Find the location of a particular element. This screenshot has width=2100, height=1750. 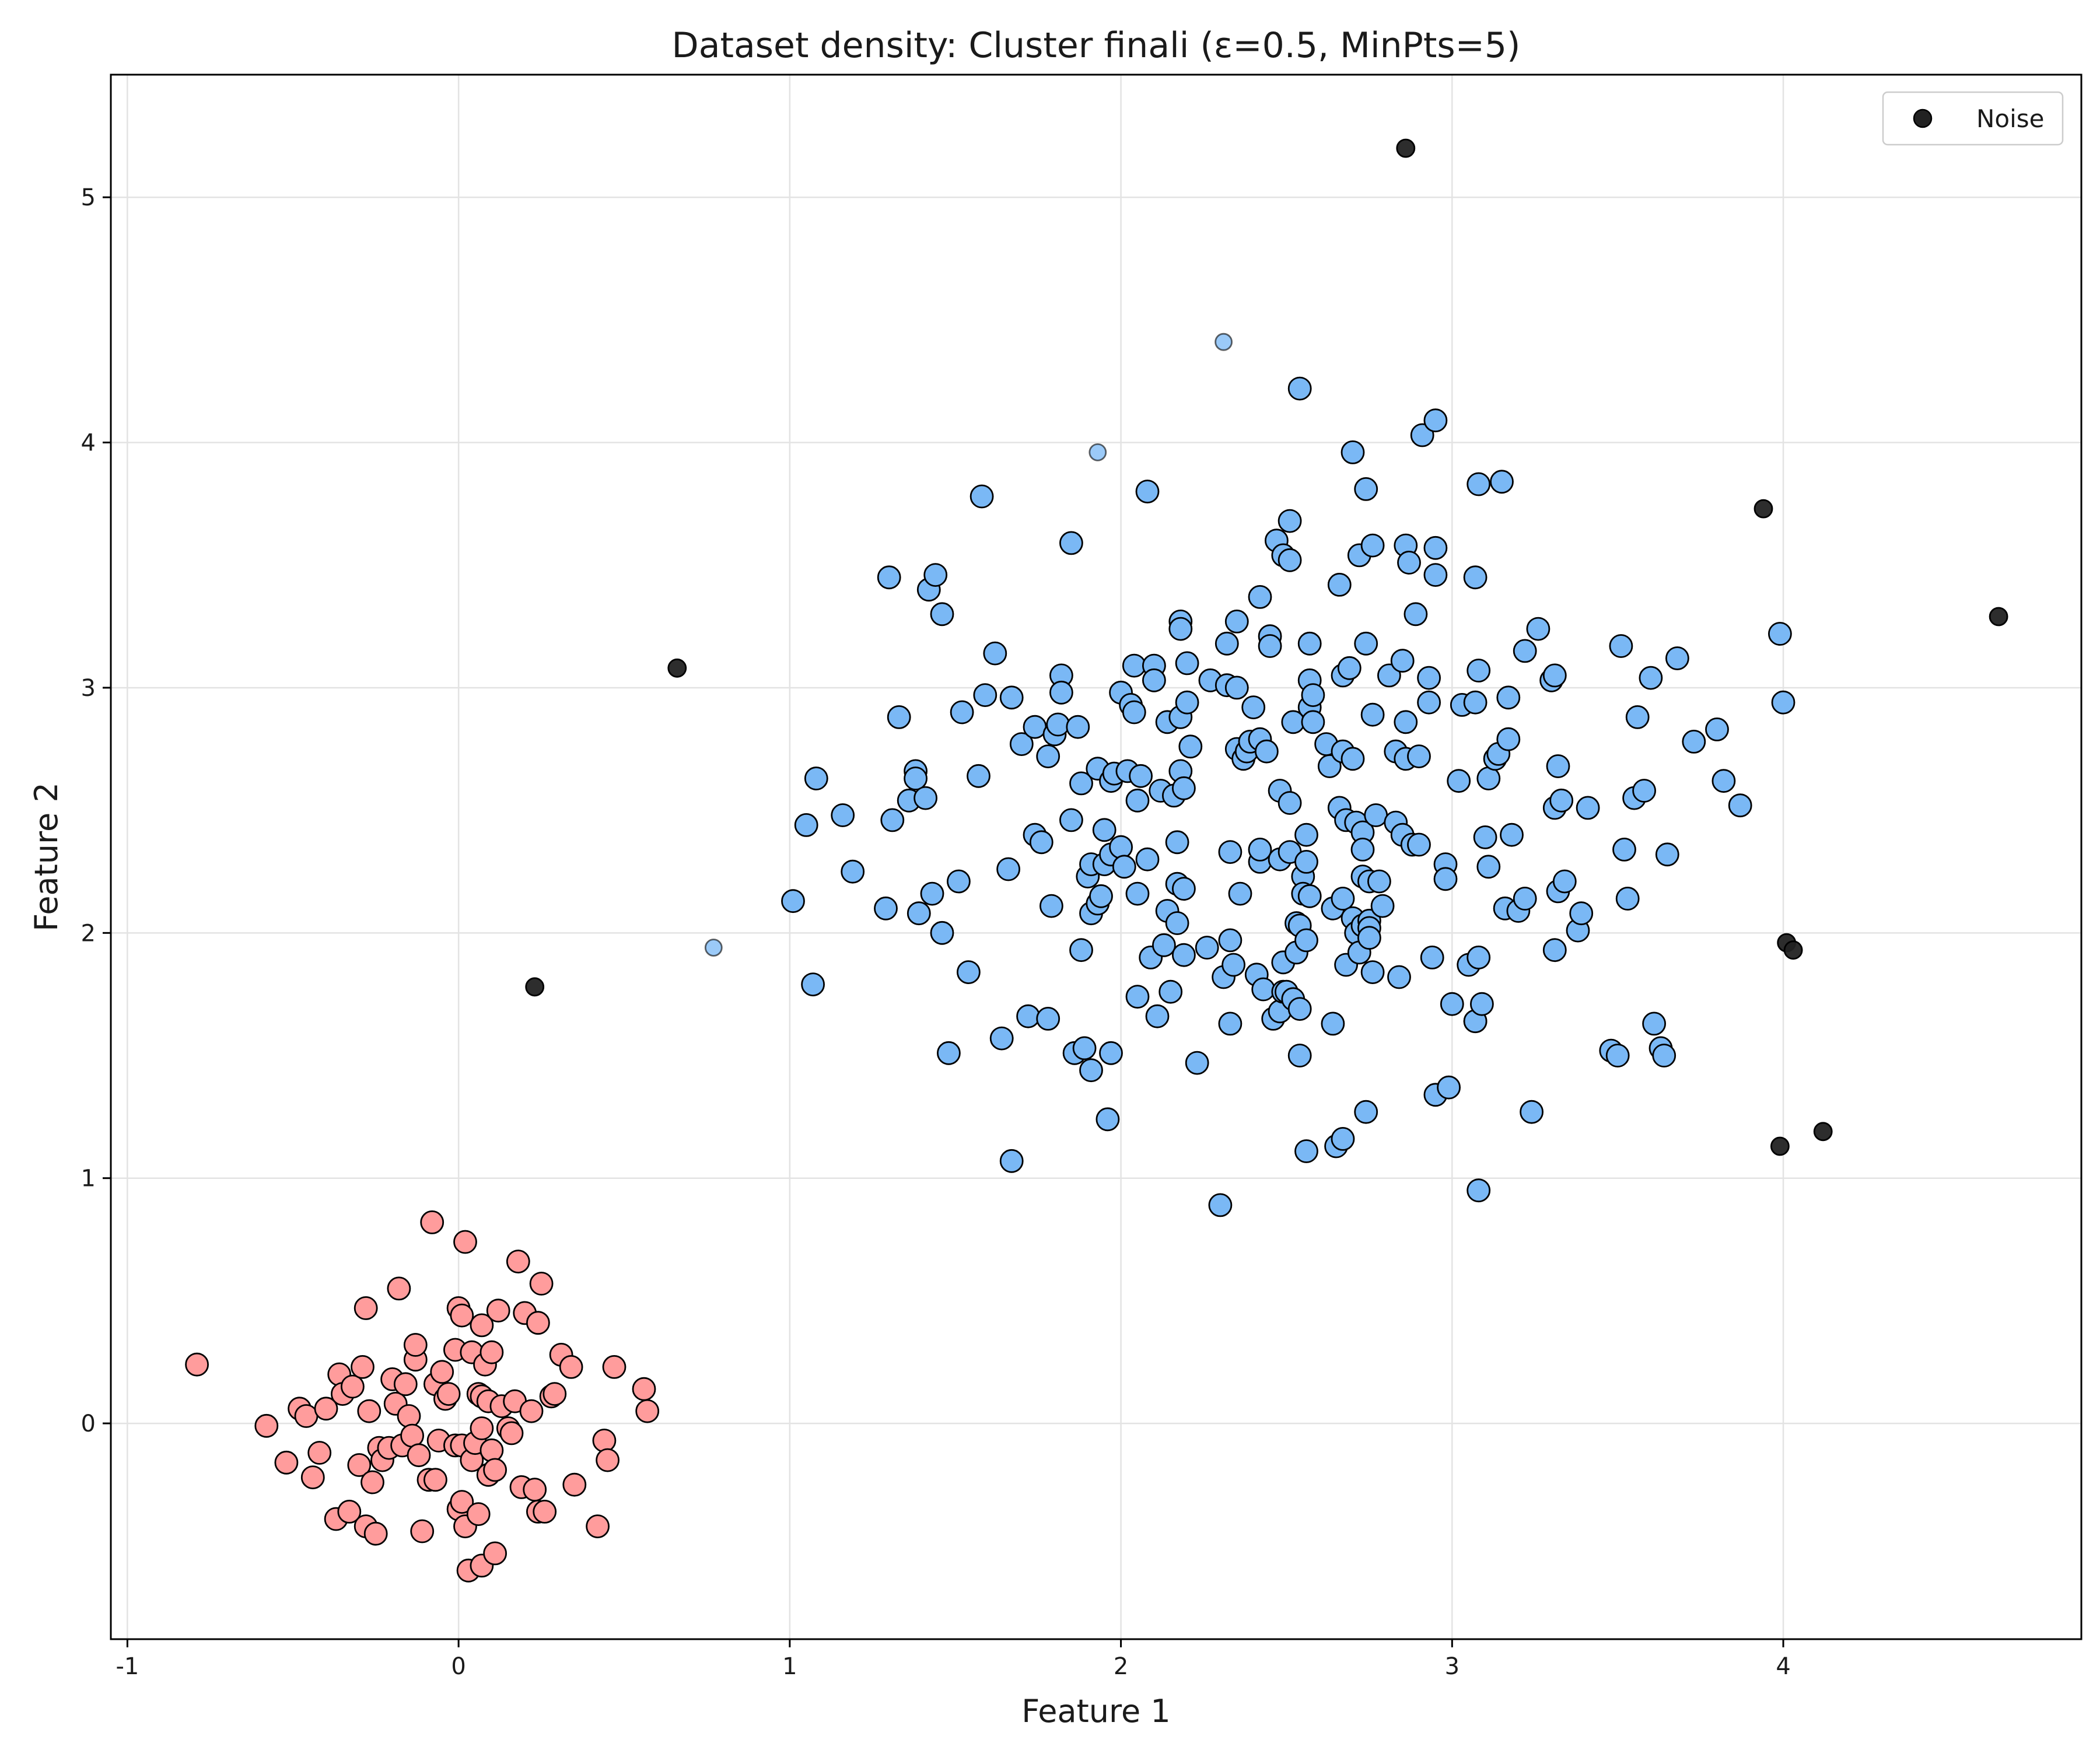

legend-marker-noise is located at coordinates (1923, 118).